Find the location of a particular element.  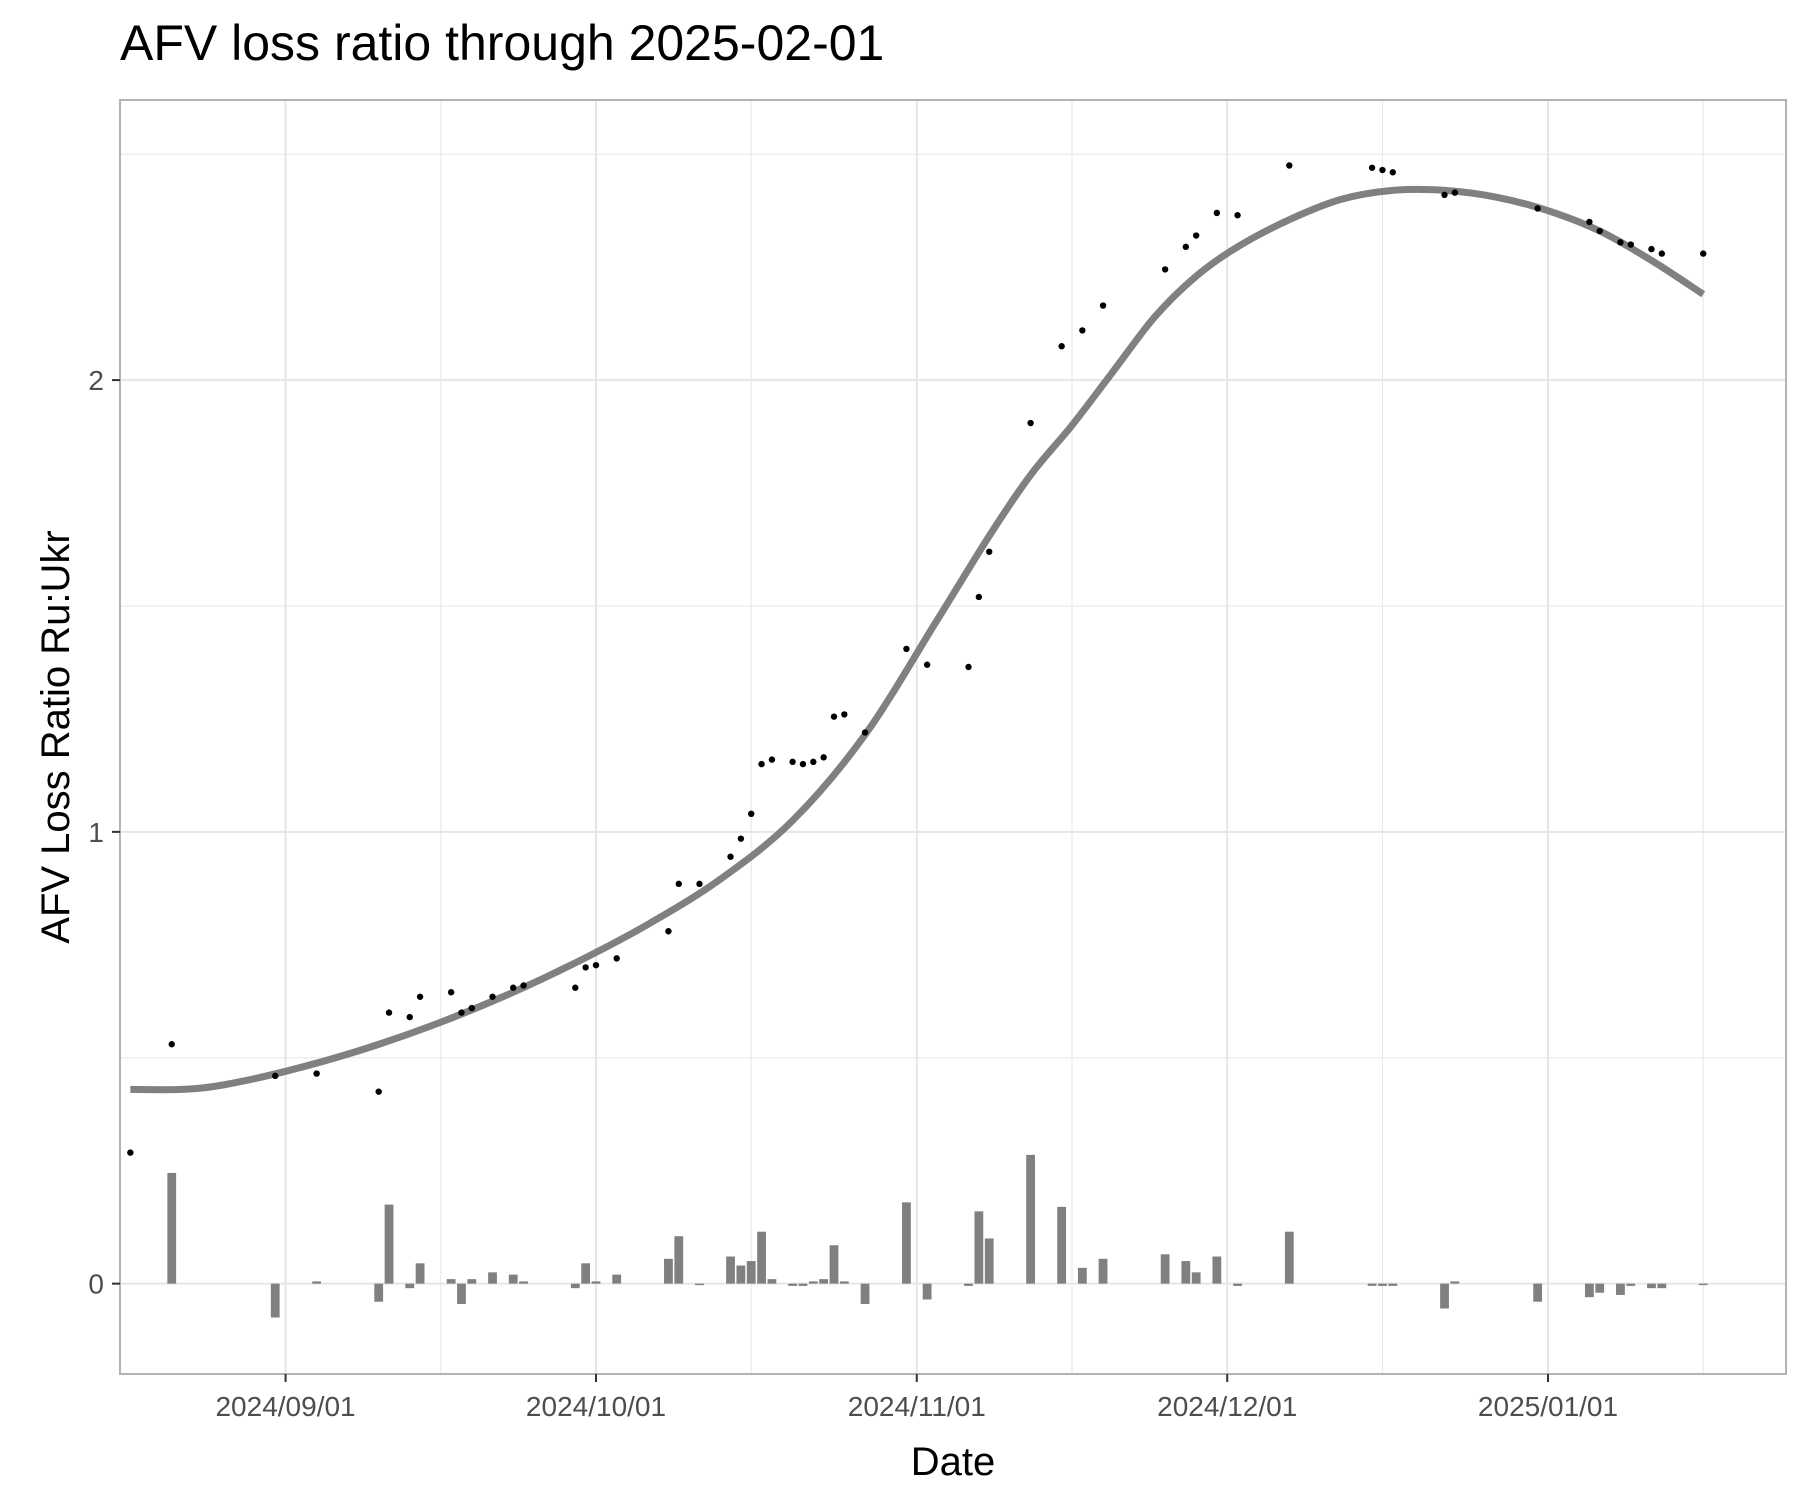

chart-title: AFV loss ratio through 2025-02-01 is located at coordinates (502, 43).